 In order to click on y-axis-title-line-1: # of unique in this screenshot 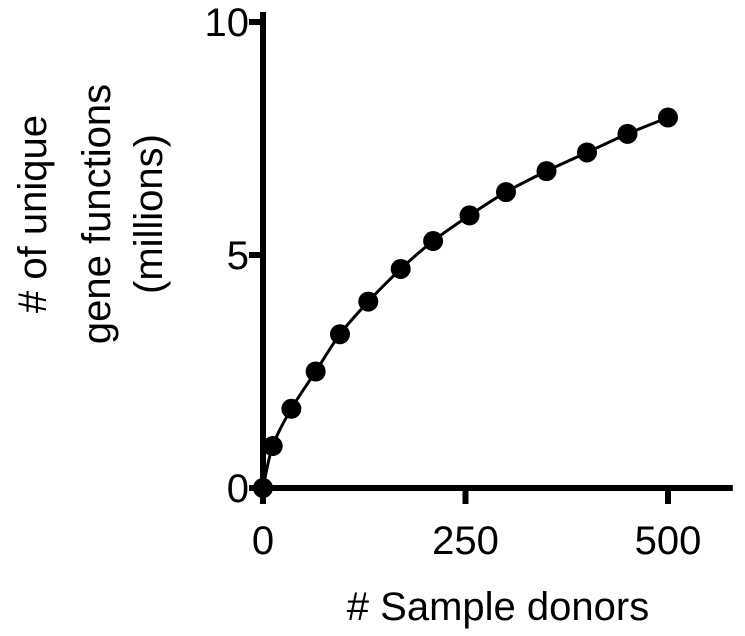, I will do `click(33, 214)`.